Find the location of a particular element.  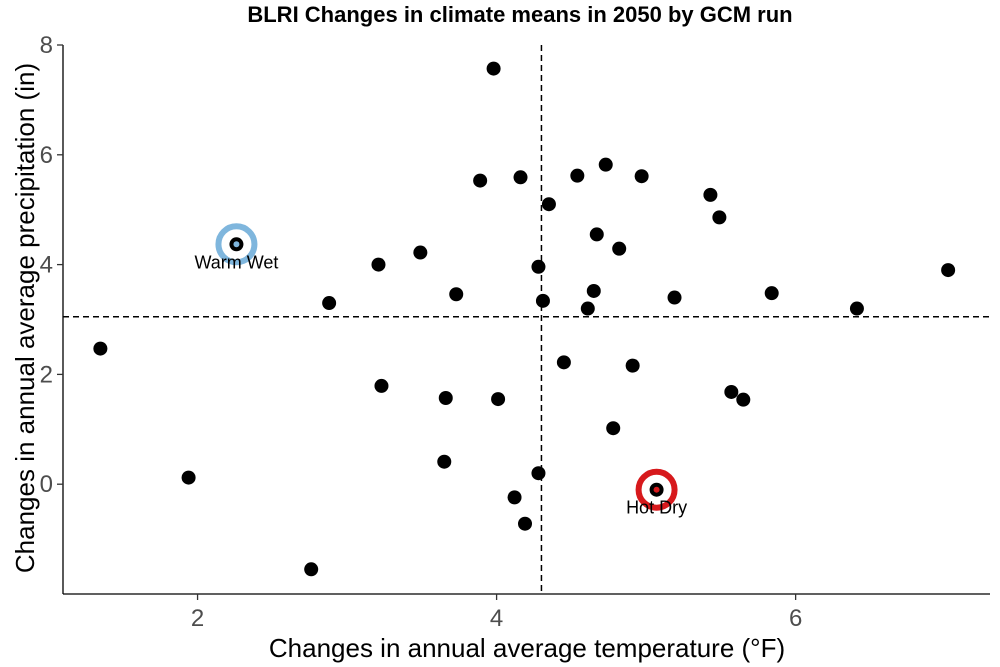

y-tick-label: 2 is located at coordinates (46, 374).